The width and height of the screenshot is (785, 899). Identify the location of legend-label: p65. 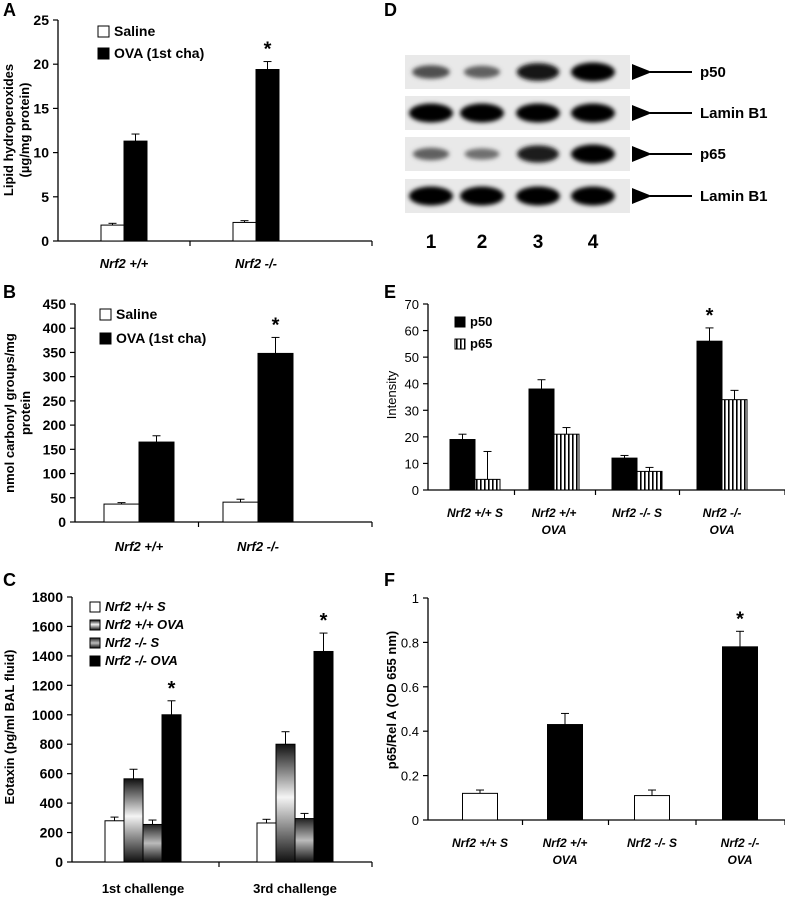
(481, 343).